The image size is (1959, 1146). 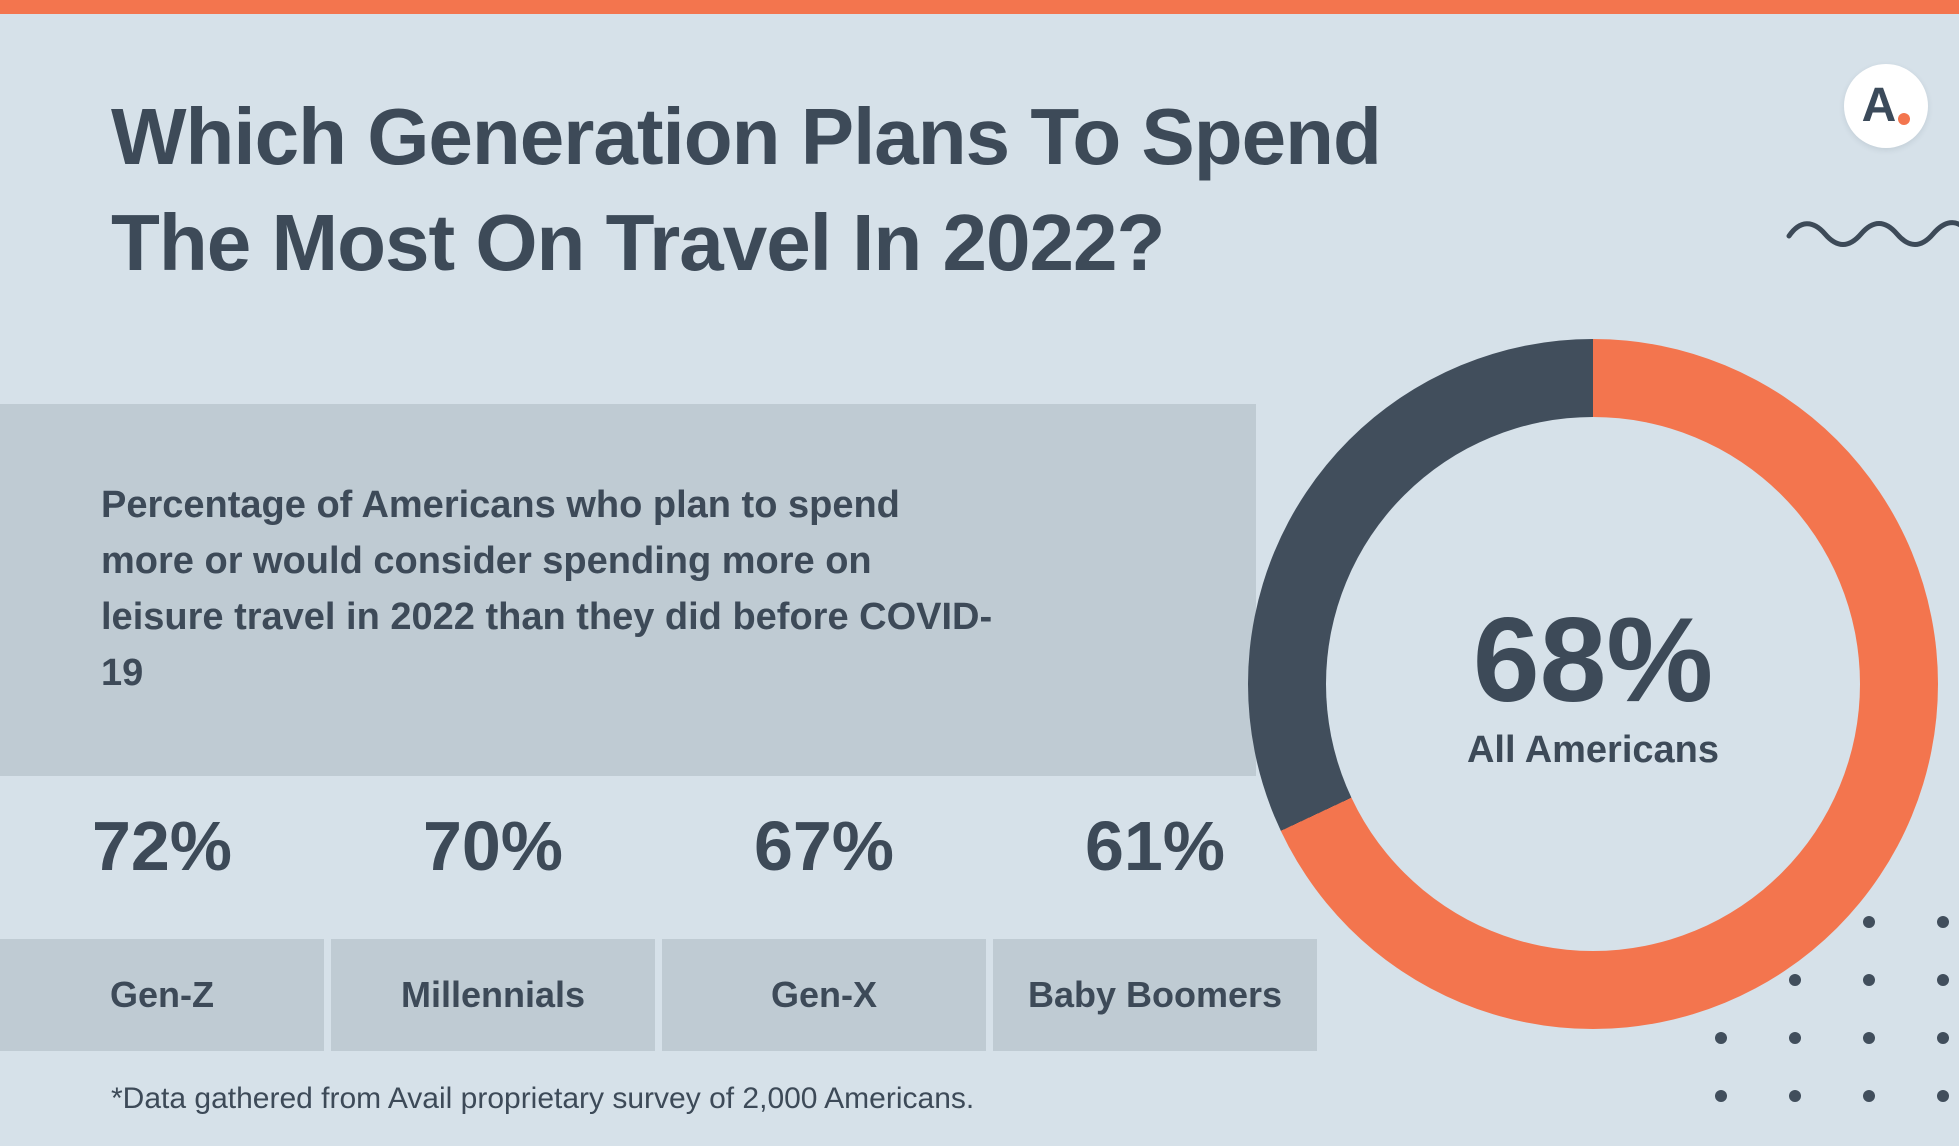 What do you see at coordinates (824, 846) in the screenshot?
I see `stat-value-gen-x: 67%` at bounding box center [824, 846].